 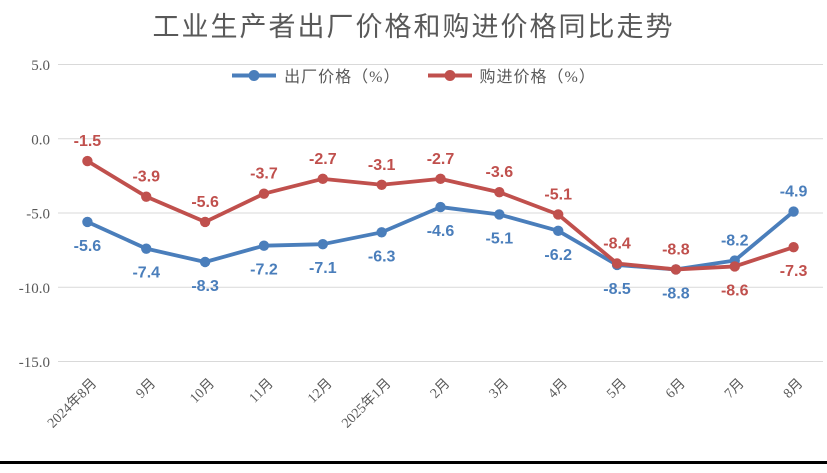 What do you see at coordinates (617, 289) in the screenshot?
I see `data-label: -8.5` at bounding box center [617, 289].